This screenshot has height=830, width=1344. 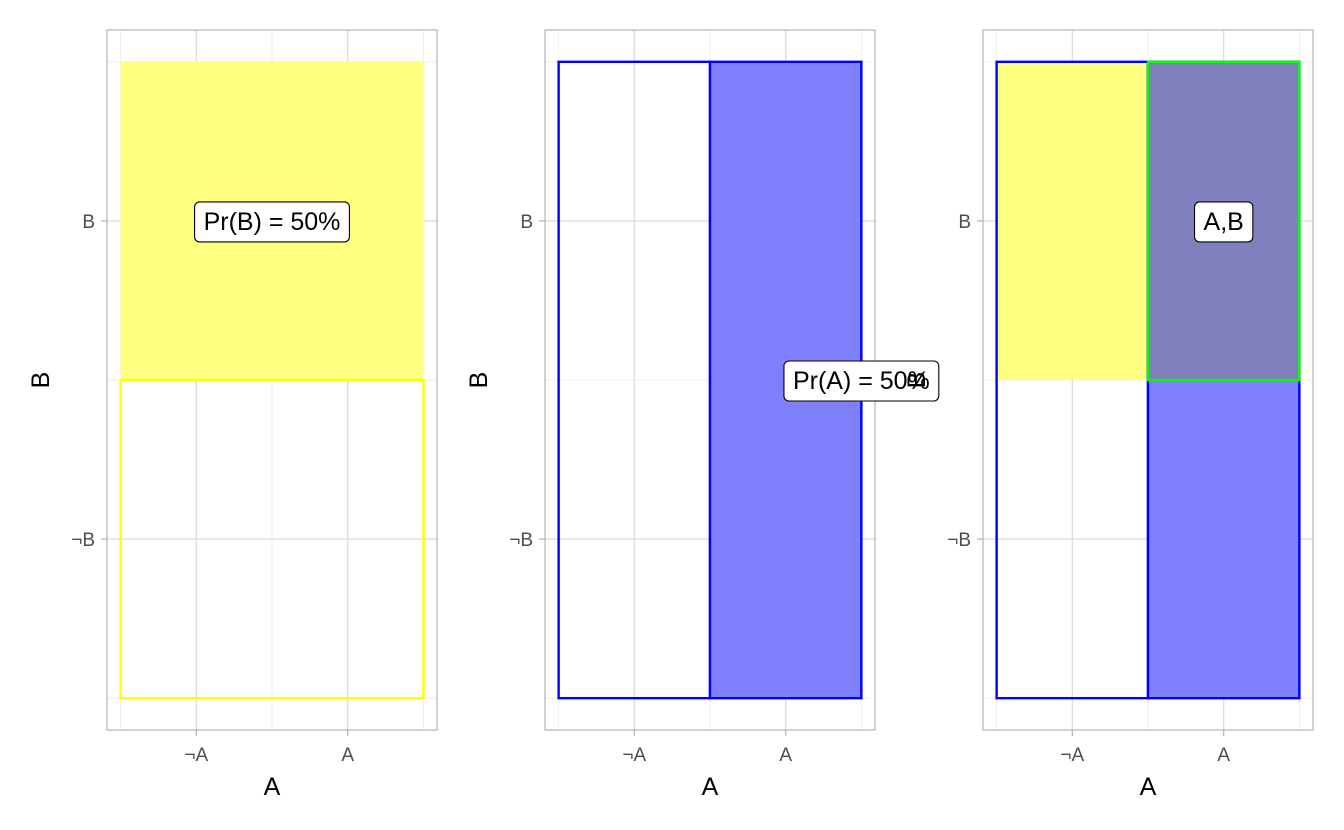 I want to click on annotation-label: Pr(A) = 50%, so click(x=861, y=381).